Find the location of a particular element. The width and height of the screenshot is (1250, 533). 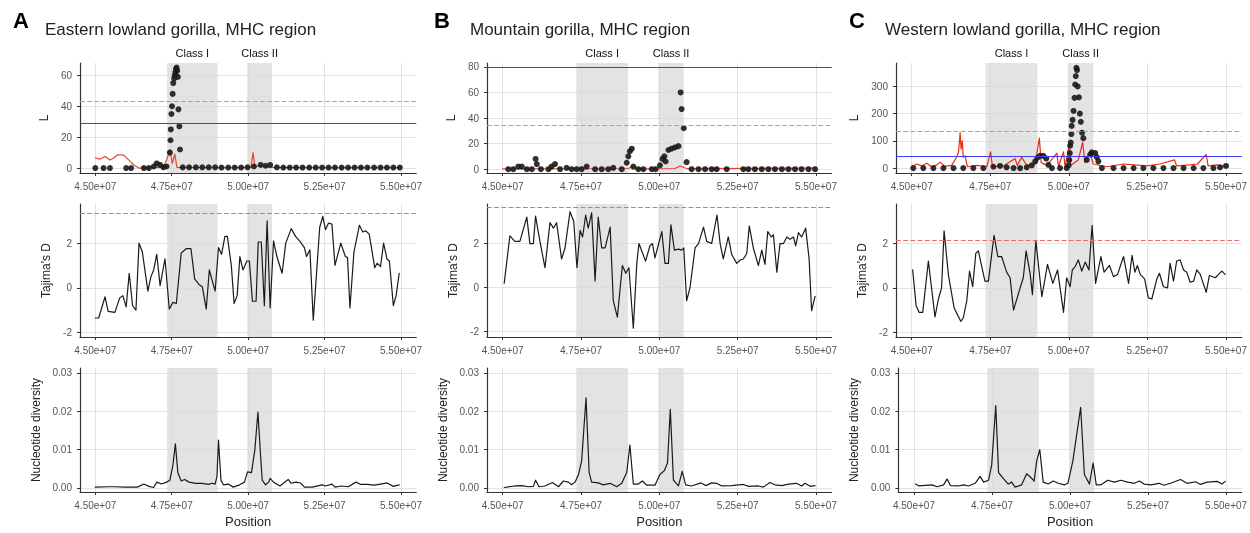

chart-title: Eastern lowland gorilla, MHC region is located at coordinates (181, 29).